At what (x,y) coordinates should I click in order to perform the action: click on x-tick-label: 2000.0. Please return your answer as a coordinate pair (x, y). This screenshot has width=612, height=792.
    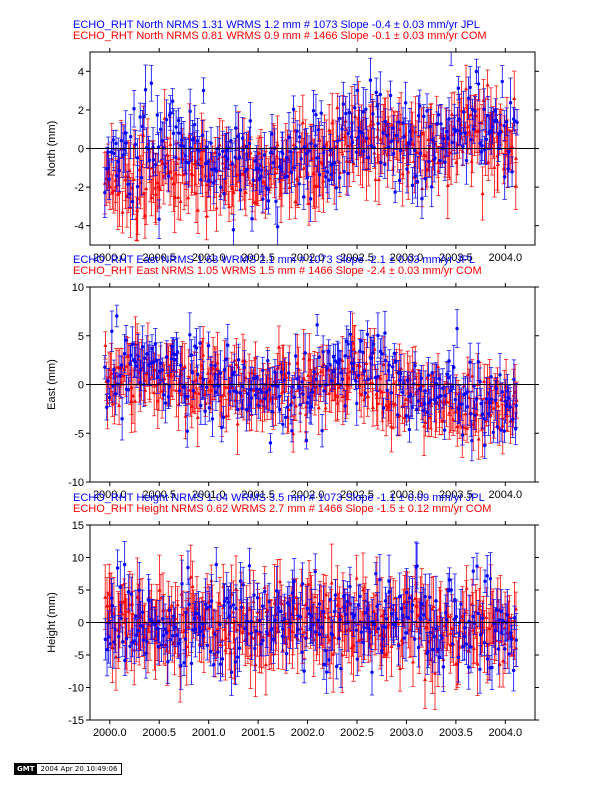
    Looking at the image, I should click on (110, 258).